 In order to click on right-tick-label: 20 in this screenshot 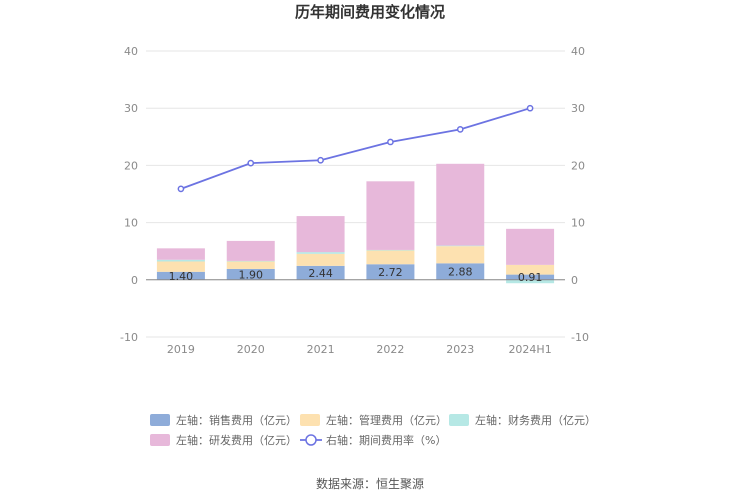, I will do `click(578, 165)`.